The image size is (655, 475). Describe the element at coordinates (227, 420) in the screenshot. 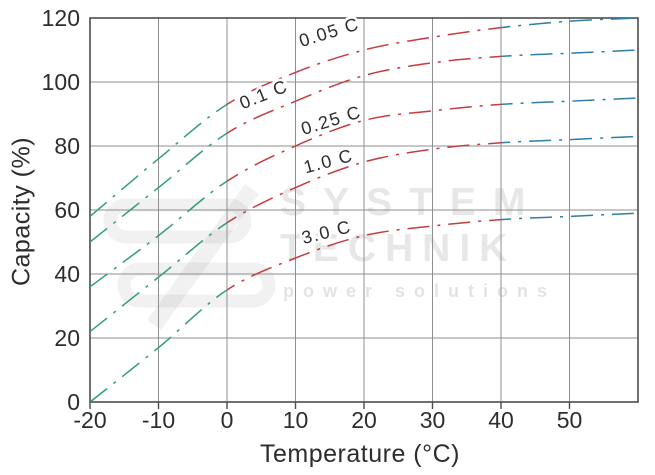

I see `x-tick-label: 0` at that location.